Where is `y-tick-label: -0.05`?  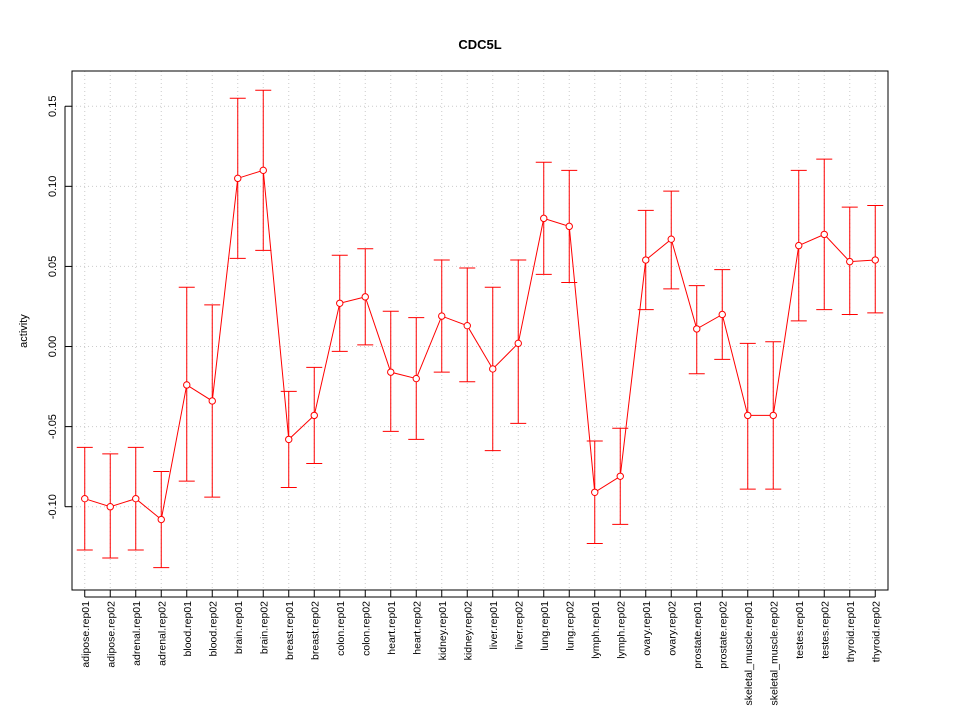 y-tick-label: -0.05 is located at coordinates (53, 426).